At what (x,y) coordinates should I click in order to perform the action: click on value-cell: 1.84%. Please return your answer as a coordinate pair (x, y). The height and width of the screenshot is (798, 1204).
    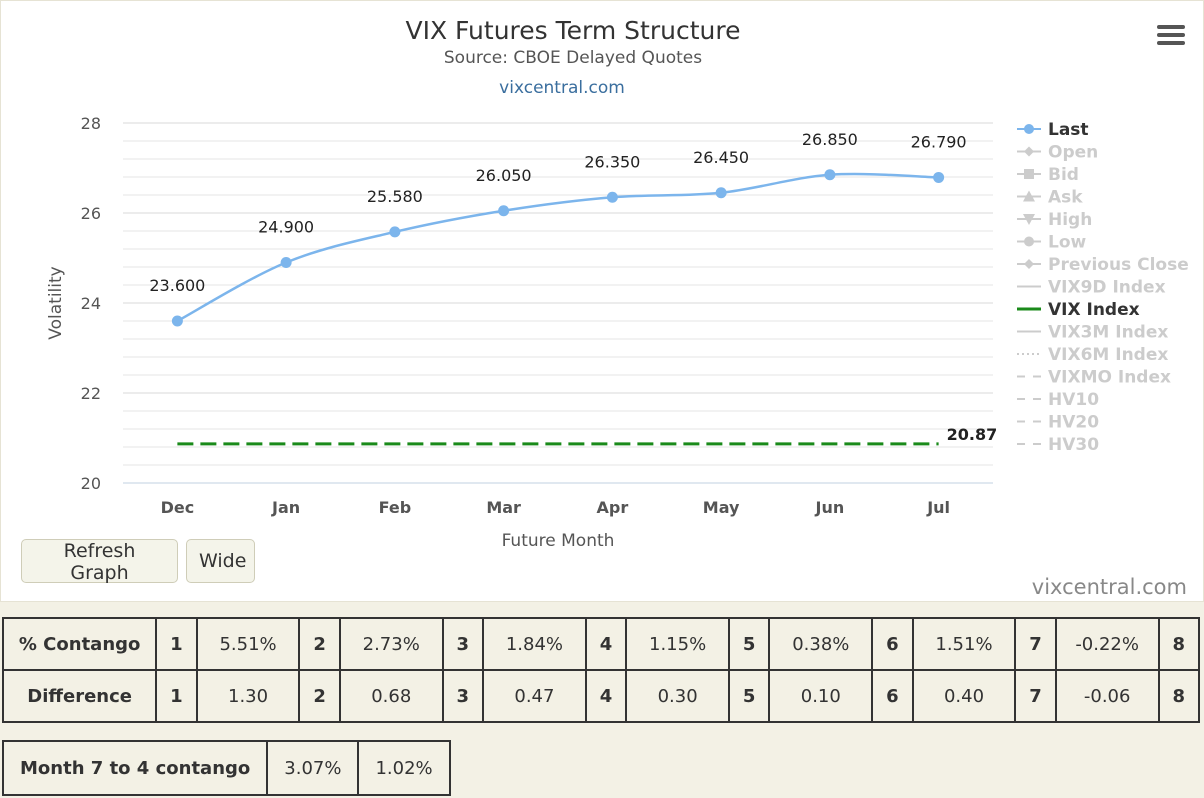
    Looking at the image, I should click on (534, 644).